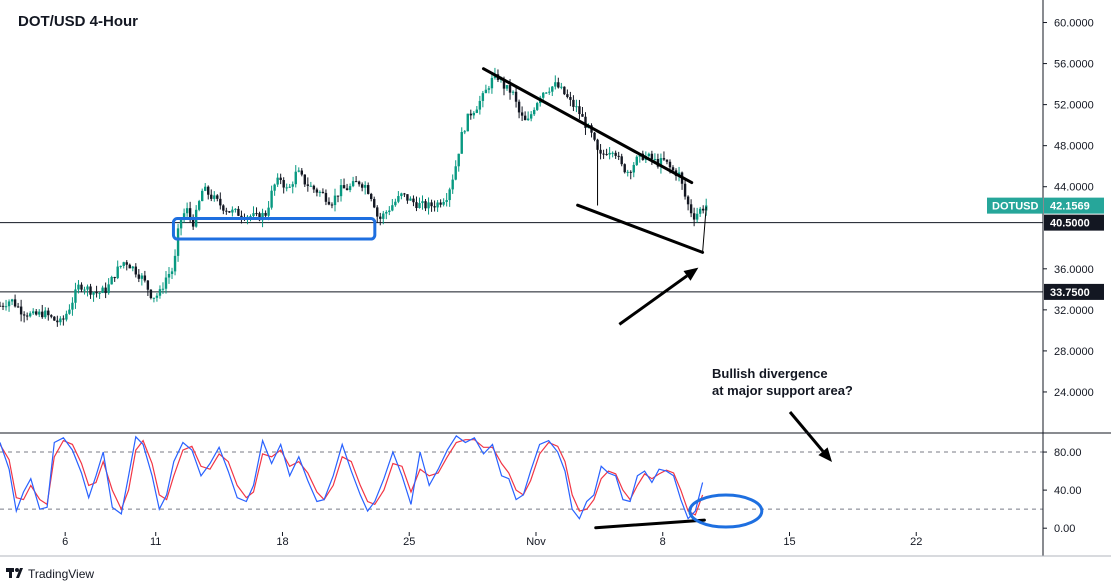 This screenshot has width=1111, height=587. What do you see at coordinates (587, 126) in the screenshot?
I see `trendline` at bounding box center [587, 126].